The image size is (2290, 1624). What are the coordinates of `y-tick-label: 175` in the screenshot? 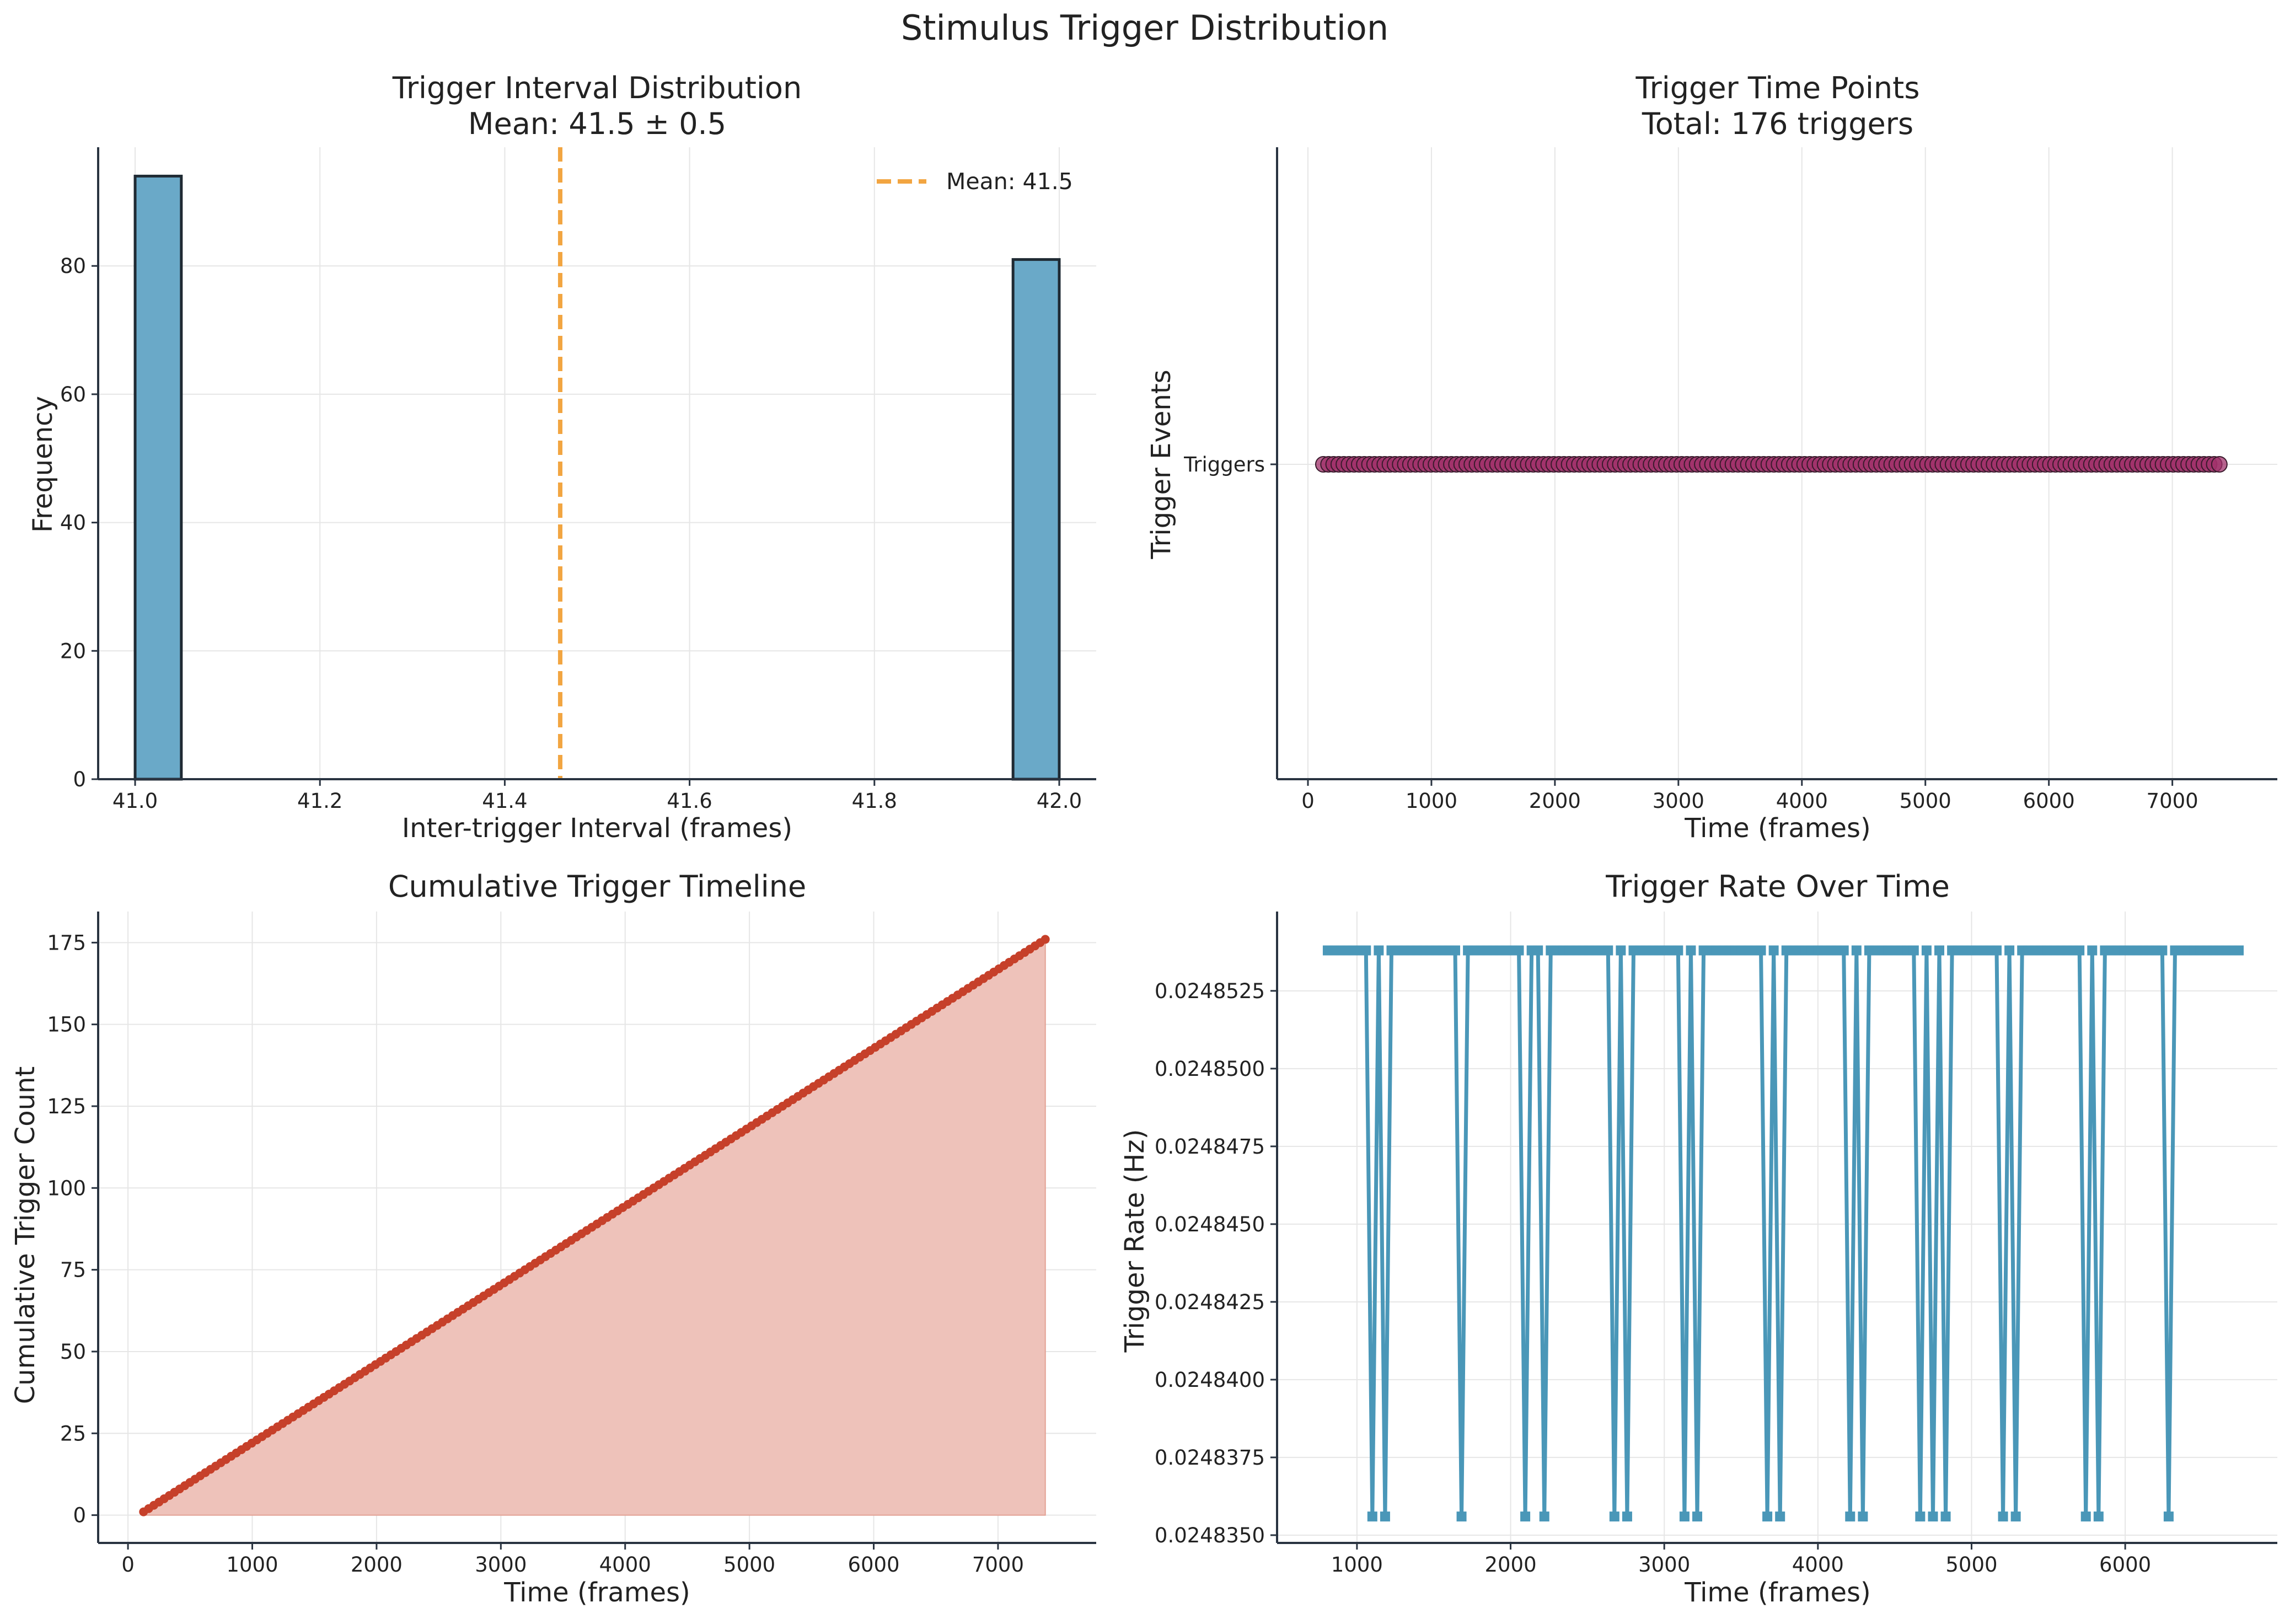 It's located at (66, 943).